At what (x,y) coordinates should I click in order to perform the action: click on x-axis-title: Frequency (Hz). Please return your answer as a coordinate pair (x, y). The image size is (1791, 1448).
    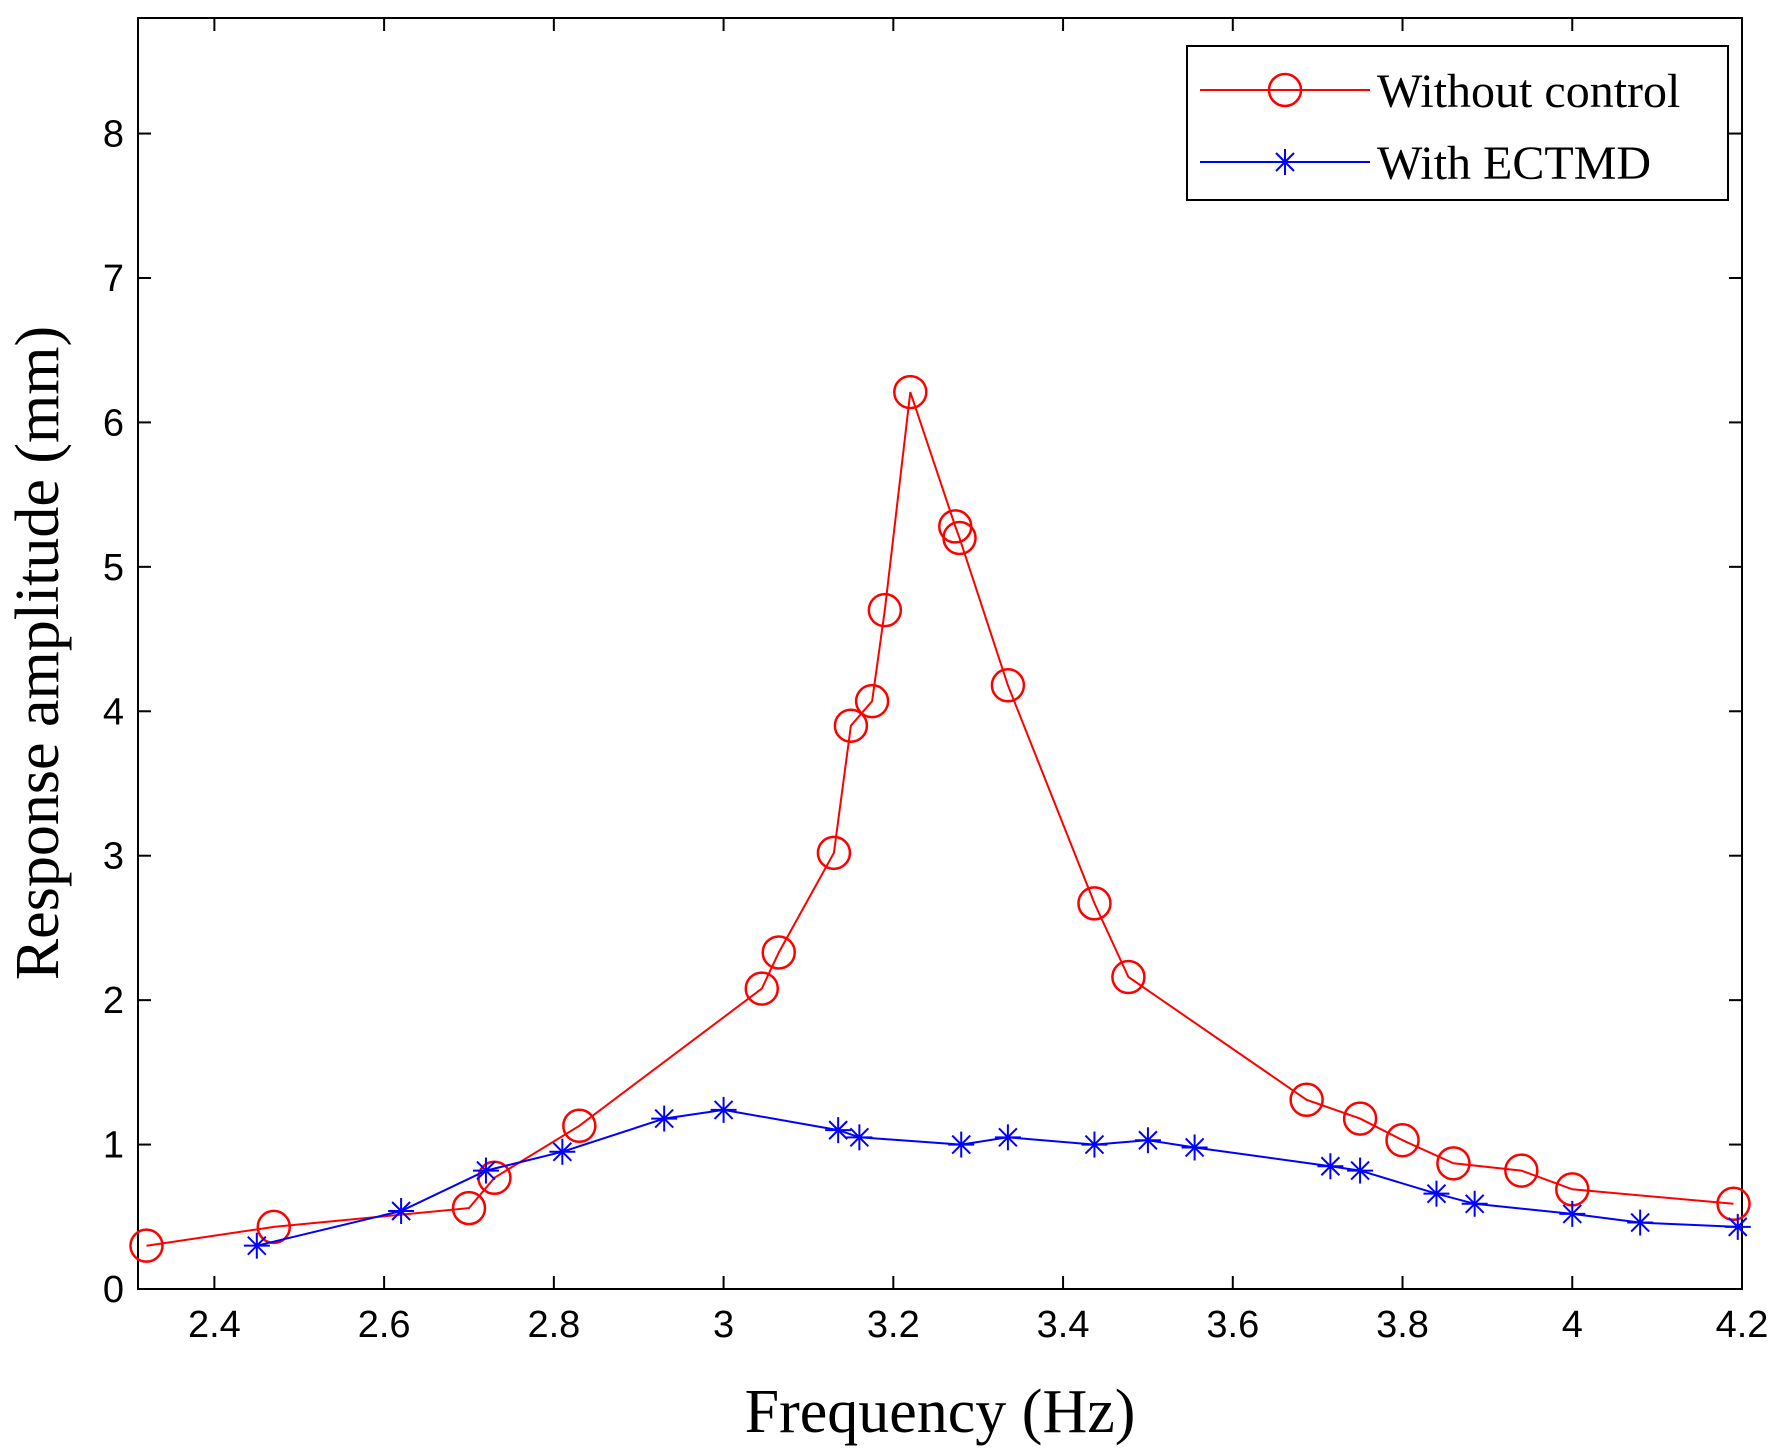
    Looking at the image, I should click on (940, 1412).